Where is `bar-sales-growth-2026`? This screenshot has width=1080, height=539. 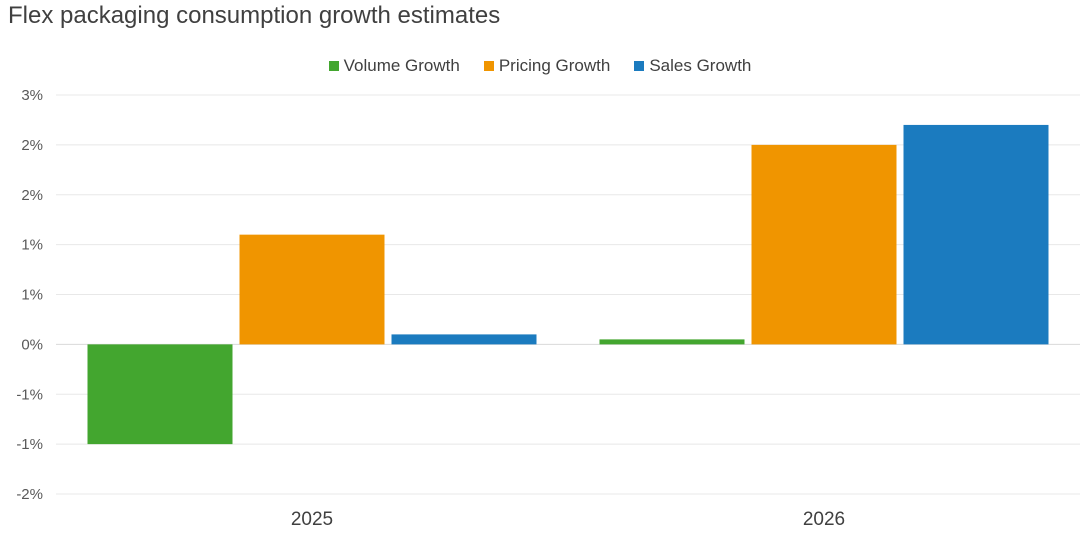 bar-sales-growth-2026 is located at coordinates (976, 234).